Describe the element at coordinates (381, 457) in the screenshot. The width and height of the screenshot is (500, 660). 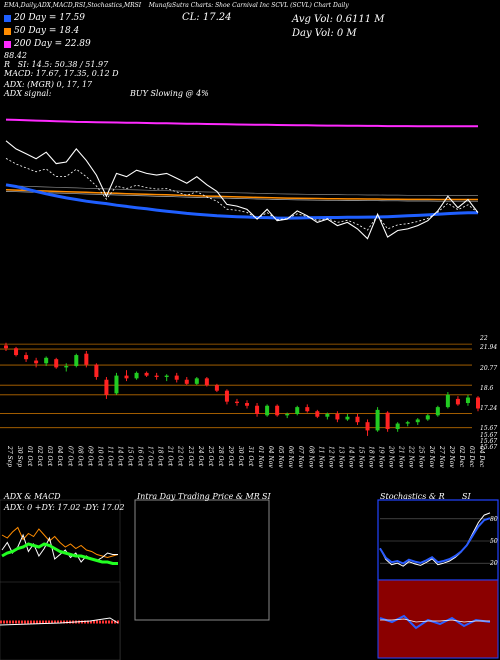
I see `date-tick-label: 19 Nov` at that location.